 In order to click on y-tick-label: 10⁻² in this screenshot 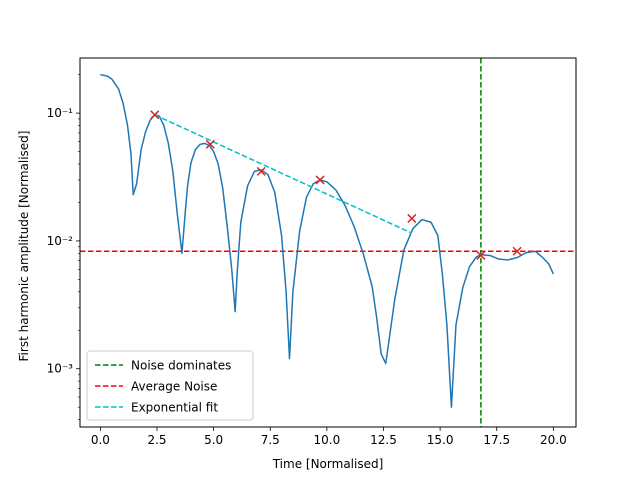, I will do `click(60, 241)`.